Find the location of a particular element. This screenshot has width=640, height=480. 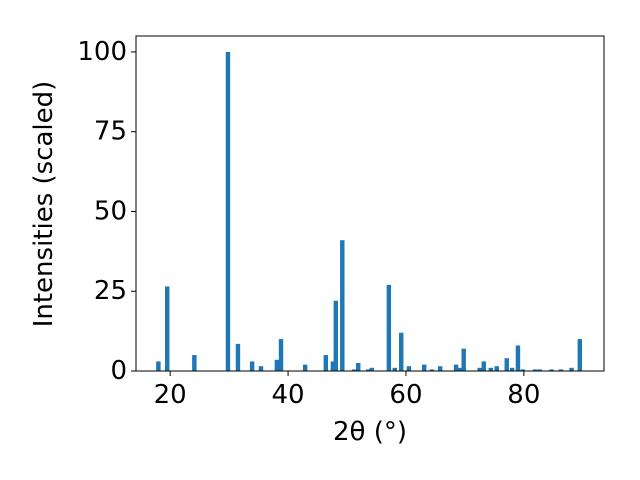

y-tick-label: 0 is located at coordinates (118, 371).